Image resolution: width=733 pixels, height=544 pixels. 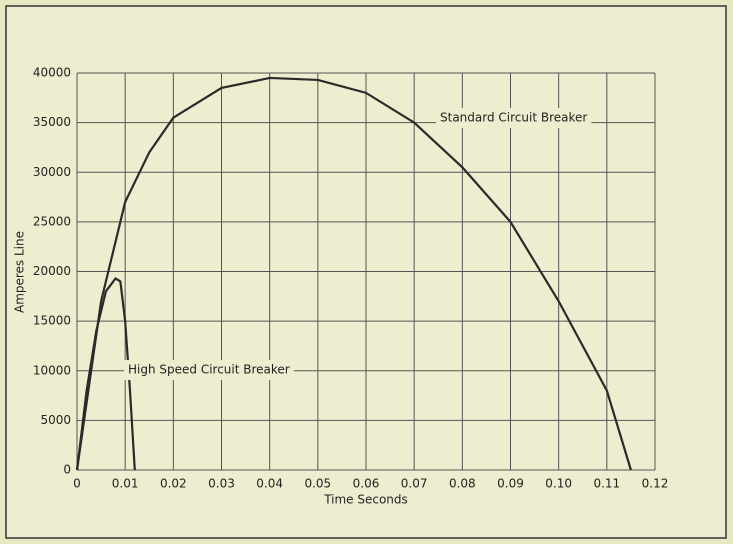 What do you see at coordinates (558, 484) in the screenshot?
I see `x-tick-label: 0.10` at bounding box center [558, 484].